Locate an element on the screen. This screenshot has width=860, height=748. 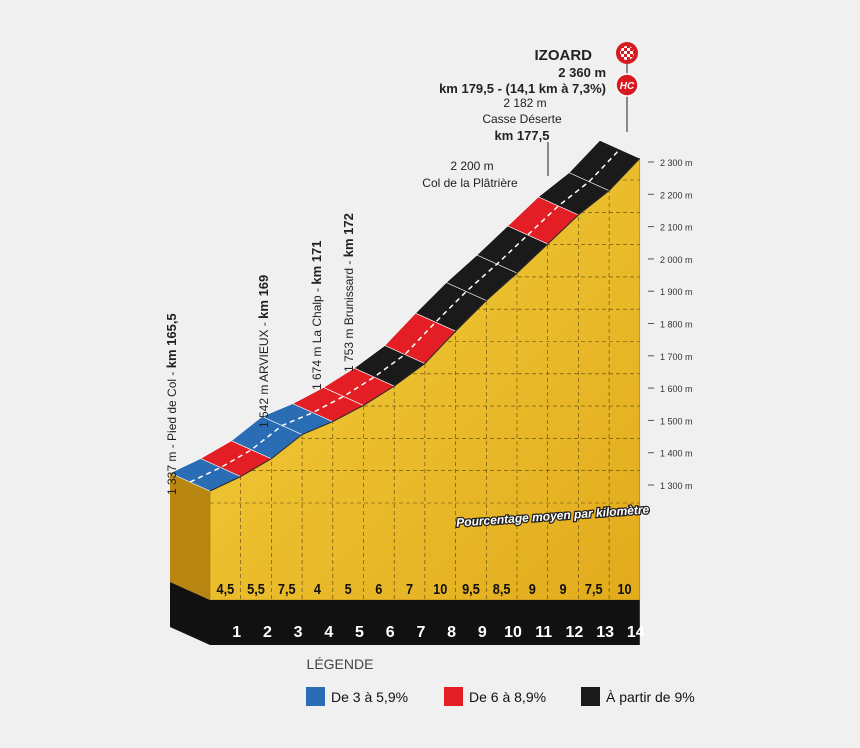
base-side is located at coordinates (190, 613).